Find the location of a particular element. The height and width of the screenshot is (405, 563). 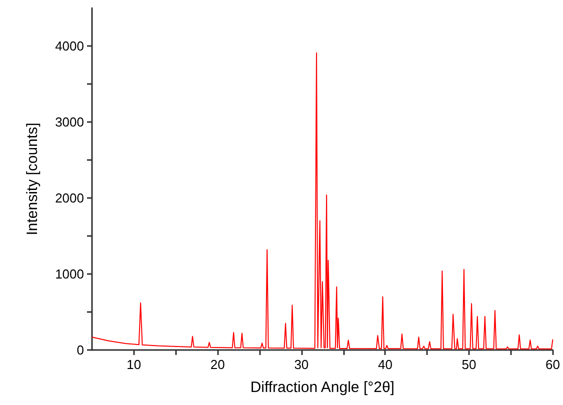

x-tick-label: 30 is located at coordinates (301, 364).